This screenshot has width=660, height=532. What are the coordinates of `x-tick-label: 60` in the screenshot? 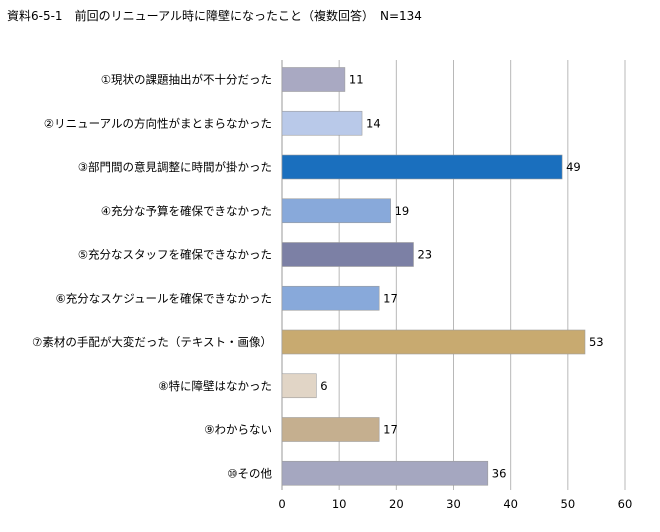 It's located at (625, 504).